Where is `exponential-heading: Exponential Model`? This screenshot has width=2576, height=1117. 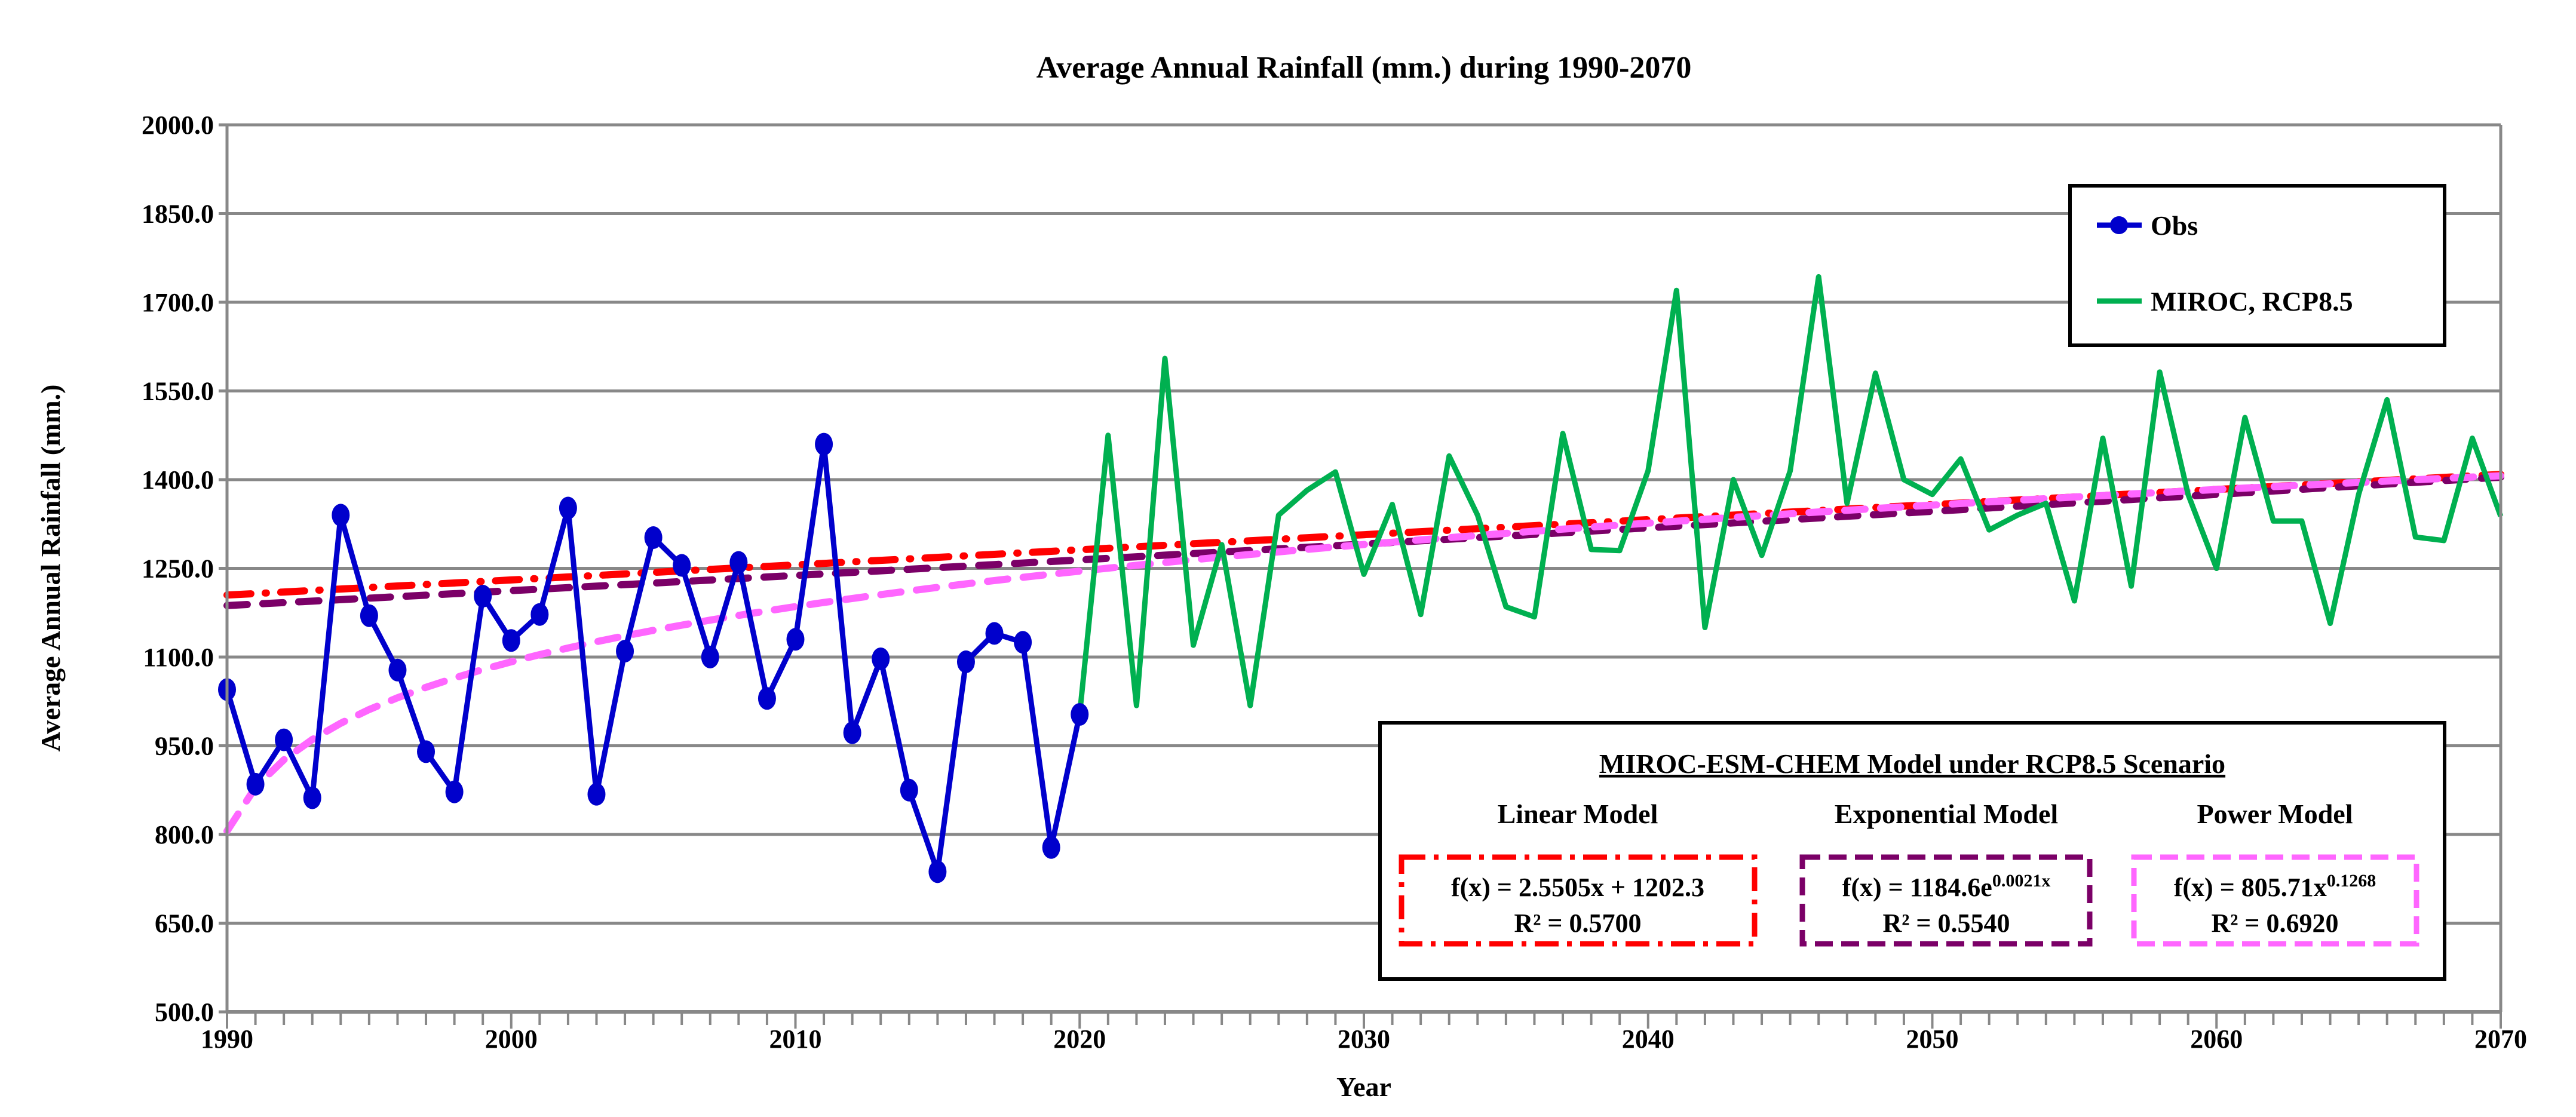
exponential-heading: Exponential Model is located at coordinates (1946, 814).